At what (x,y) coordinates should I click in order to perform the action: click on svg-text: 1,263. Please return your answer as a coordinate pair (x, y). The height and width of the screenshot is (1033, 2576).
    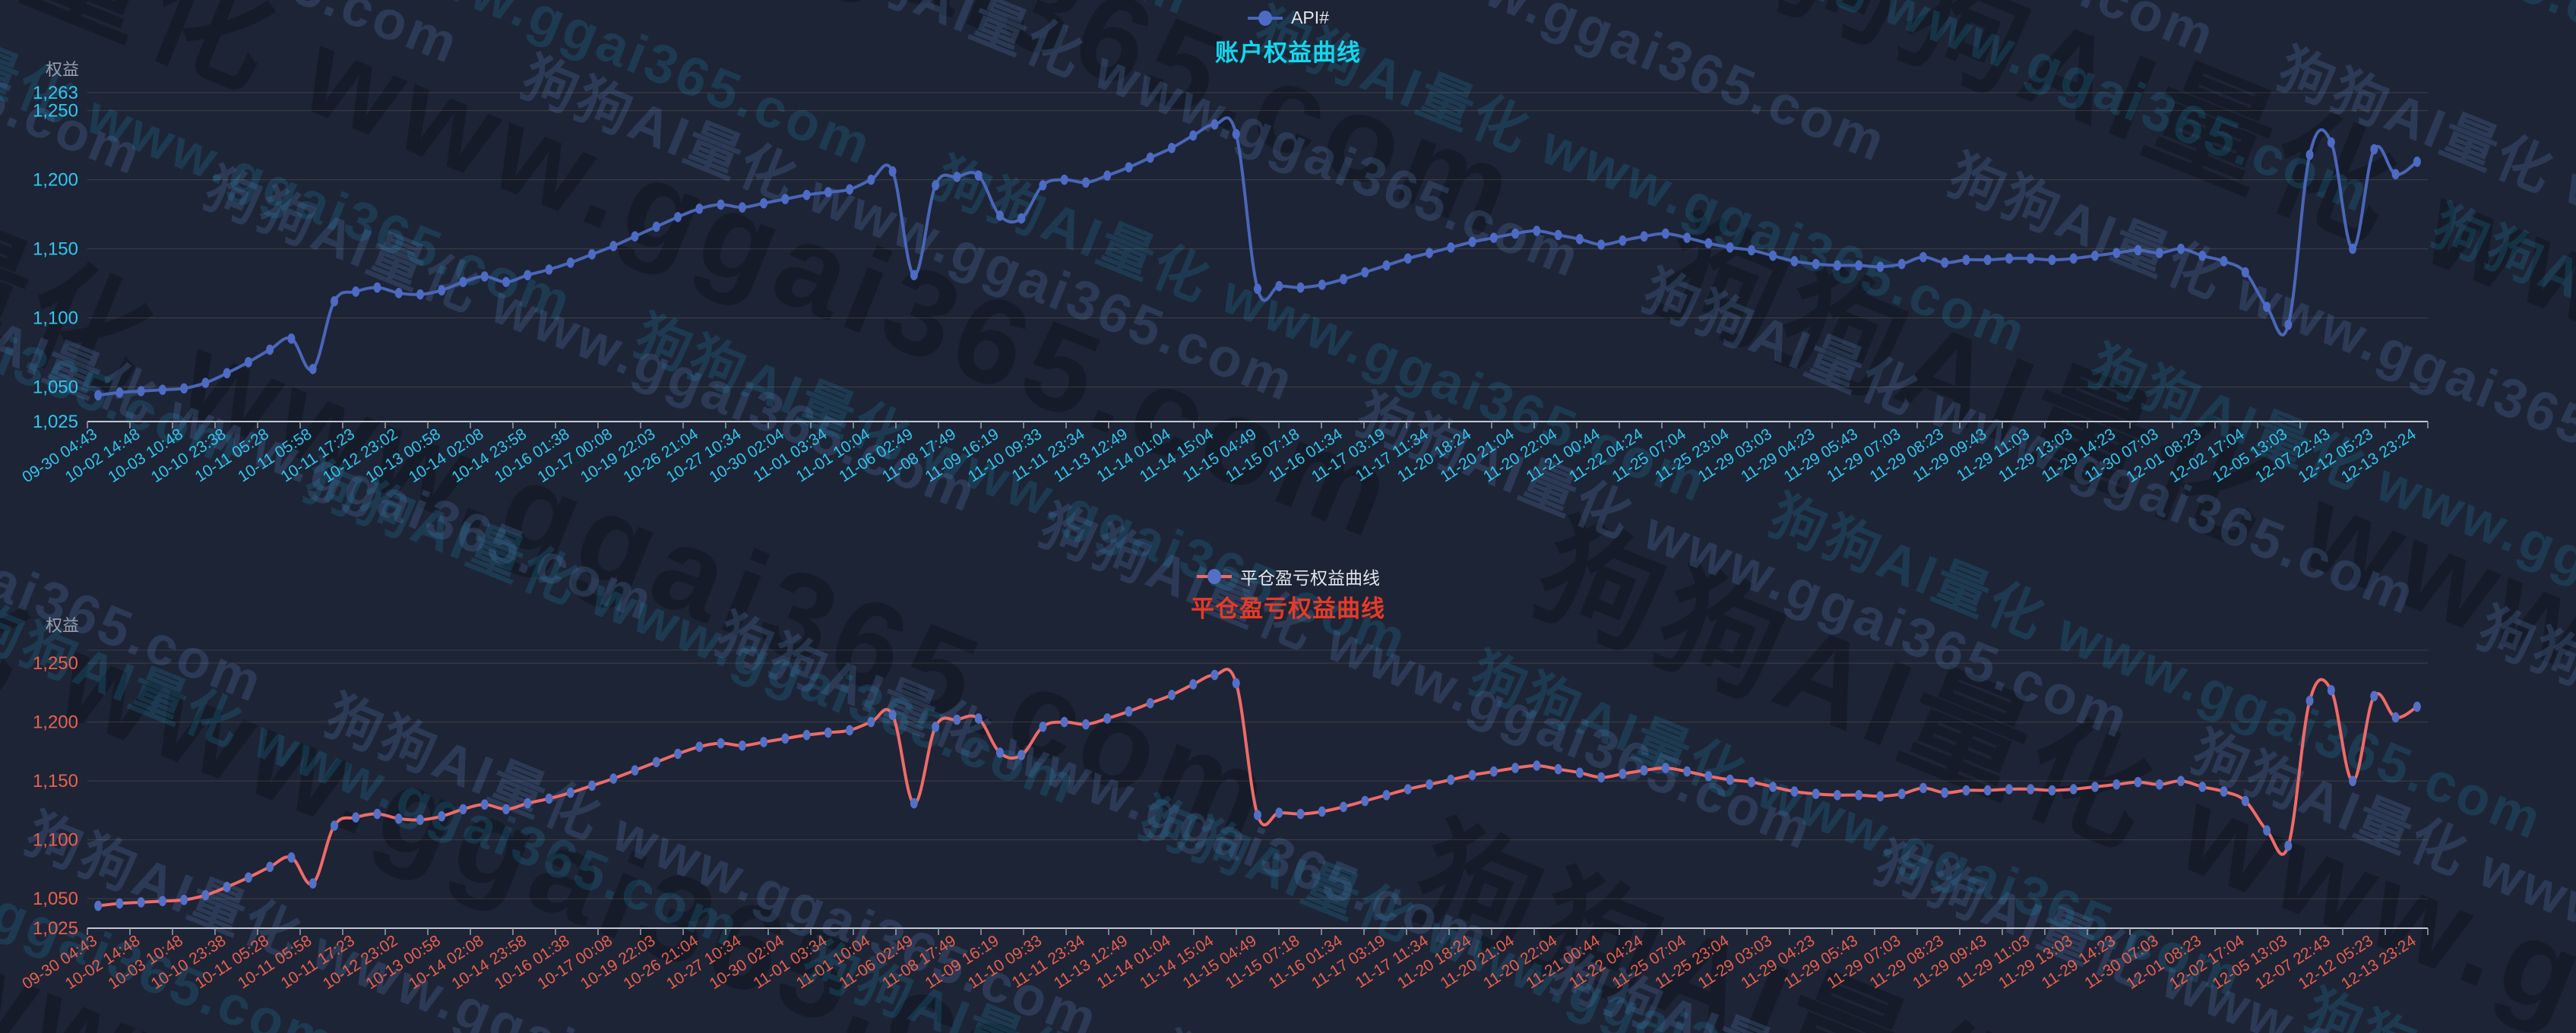
    Looking at the image, I should click on (56, 93).